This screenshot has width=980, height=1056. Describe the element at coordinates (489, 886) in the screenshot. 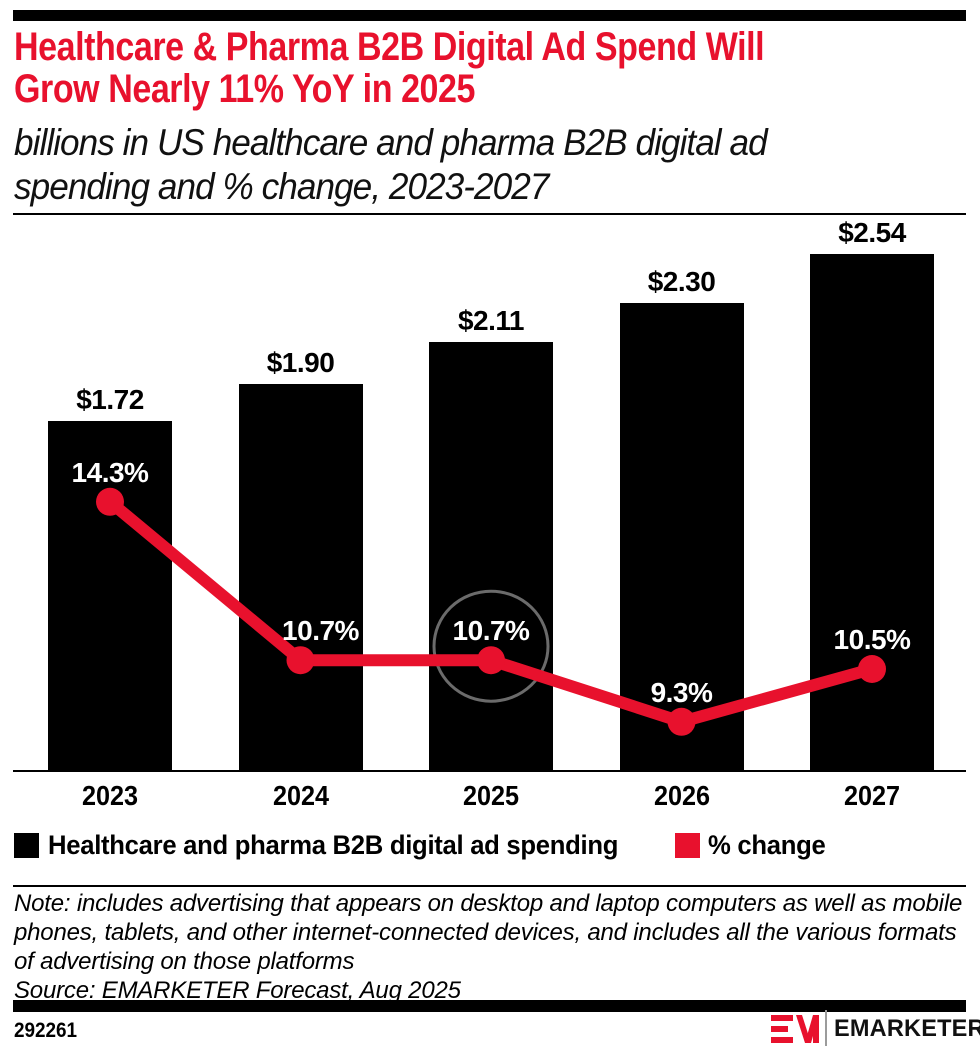

I see `note-divider-rule` at that location.